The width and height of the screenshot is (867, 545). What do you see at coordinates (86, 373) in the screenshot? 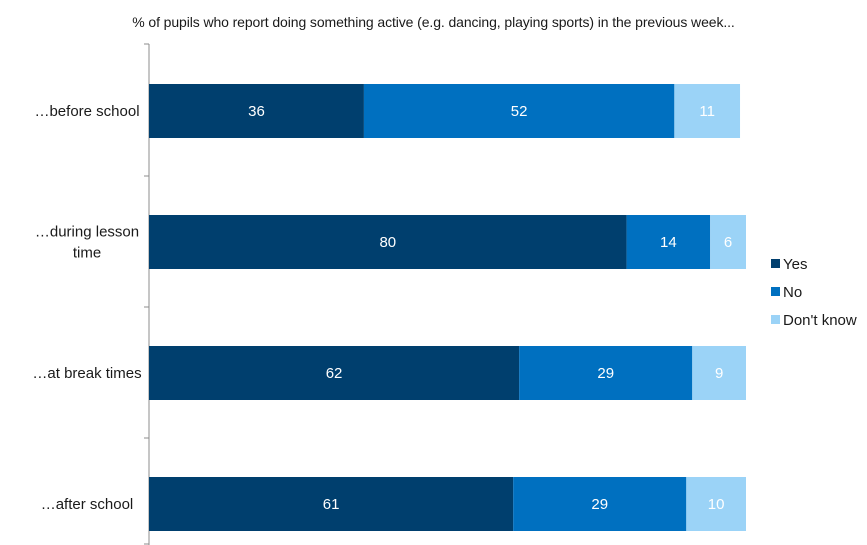
I see `category-label: …at break times` at bounding box center [86, 373].